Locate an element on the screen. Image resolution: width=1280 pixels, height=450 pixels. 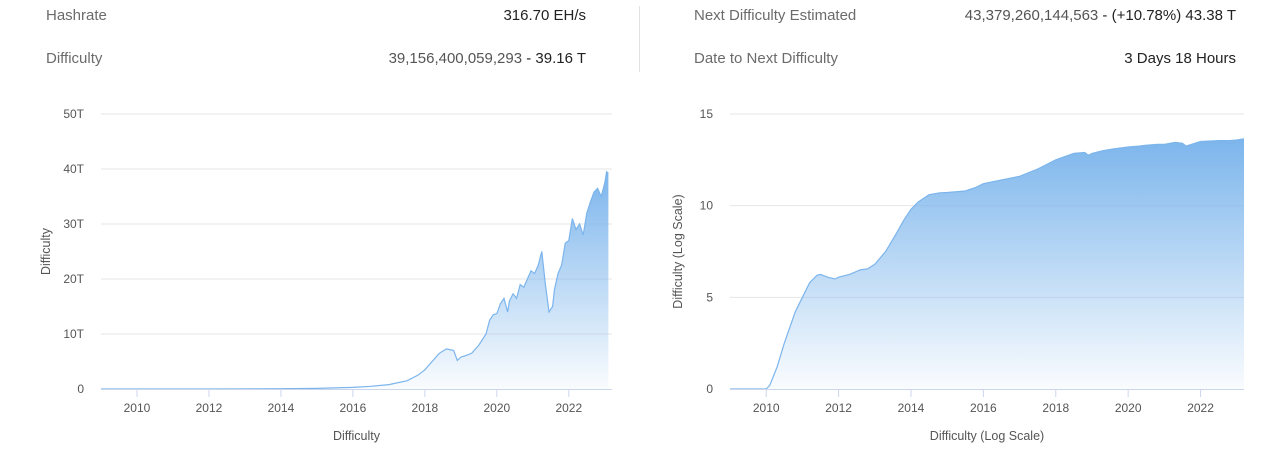
y-tick-label: 40T is located at coordinates (73, 169).